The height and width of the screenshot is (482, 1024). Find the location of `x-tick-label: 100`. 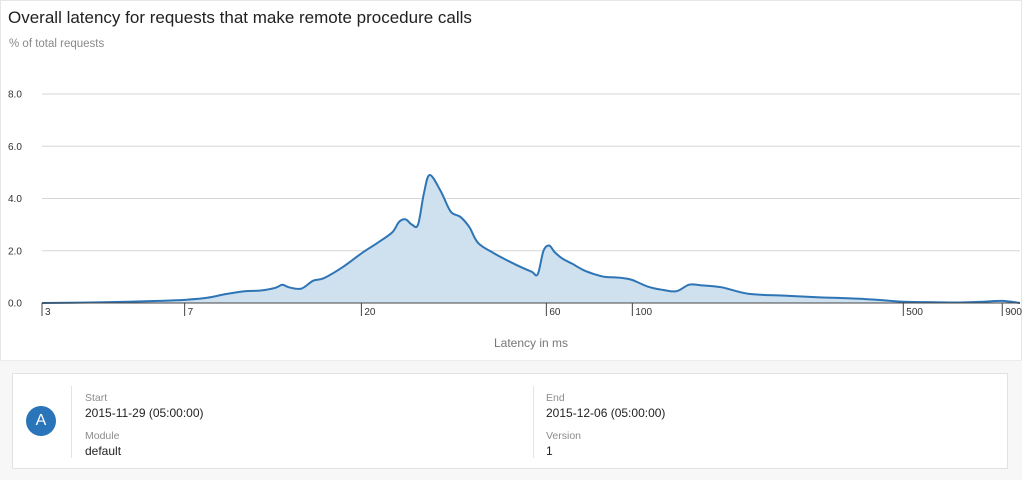

x-tick-label: 100 is located at coordinates (643, 312).